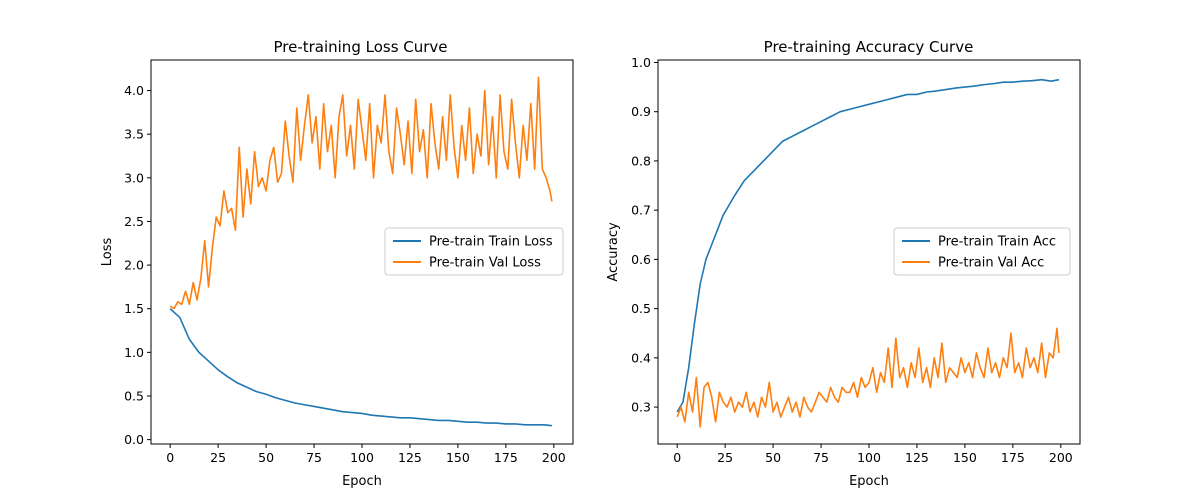 The image size is (1200, 500). What do you see at coordinates (360, 367) in the screenshot?
I see `loss-series-line-train` at bounding box center [360, 367].